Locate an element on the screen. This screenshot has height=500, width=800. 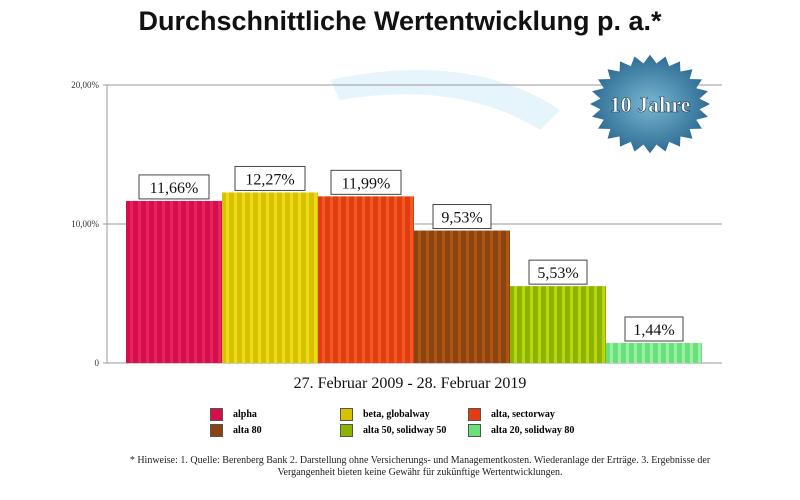
legend-label: alta 80 is located at coordinates (247, 430).